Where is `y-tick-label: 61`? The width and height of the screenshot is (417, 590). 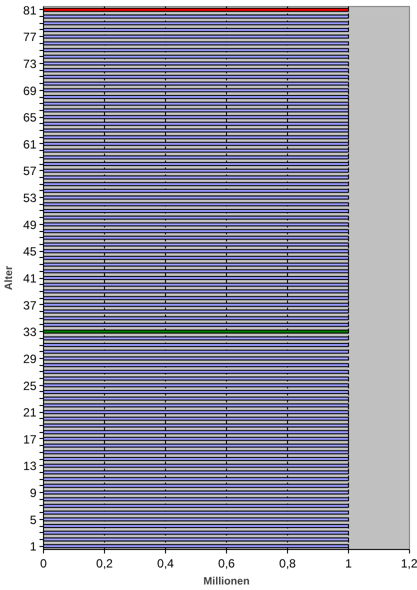 y-tick-label: 61 is located at coordinates (30, 144).